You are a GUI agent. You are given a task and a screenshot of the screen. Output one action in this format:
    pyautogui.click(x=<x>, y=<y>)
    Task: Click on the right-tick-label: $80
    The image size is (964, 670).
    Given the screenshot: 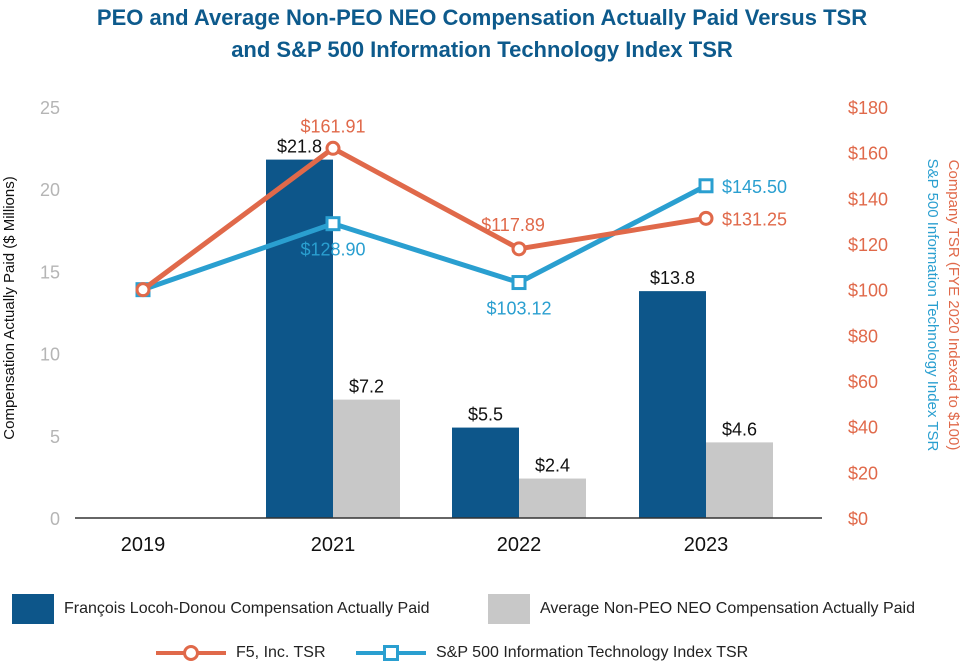 What is the action you would take?
    pyautogui.click(x=863, y=336)
    